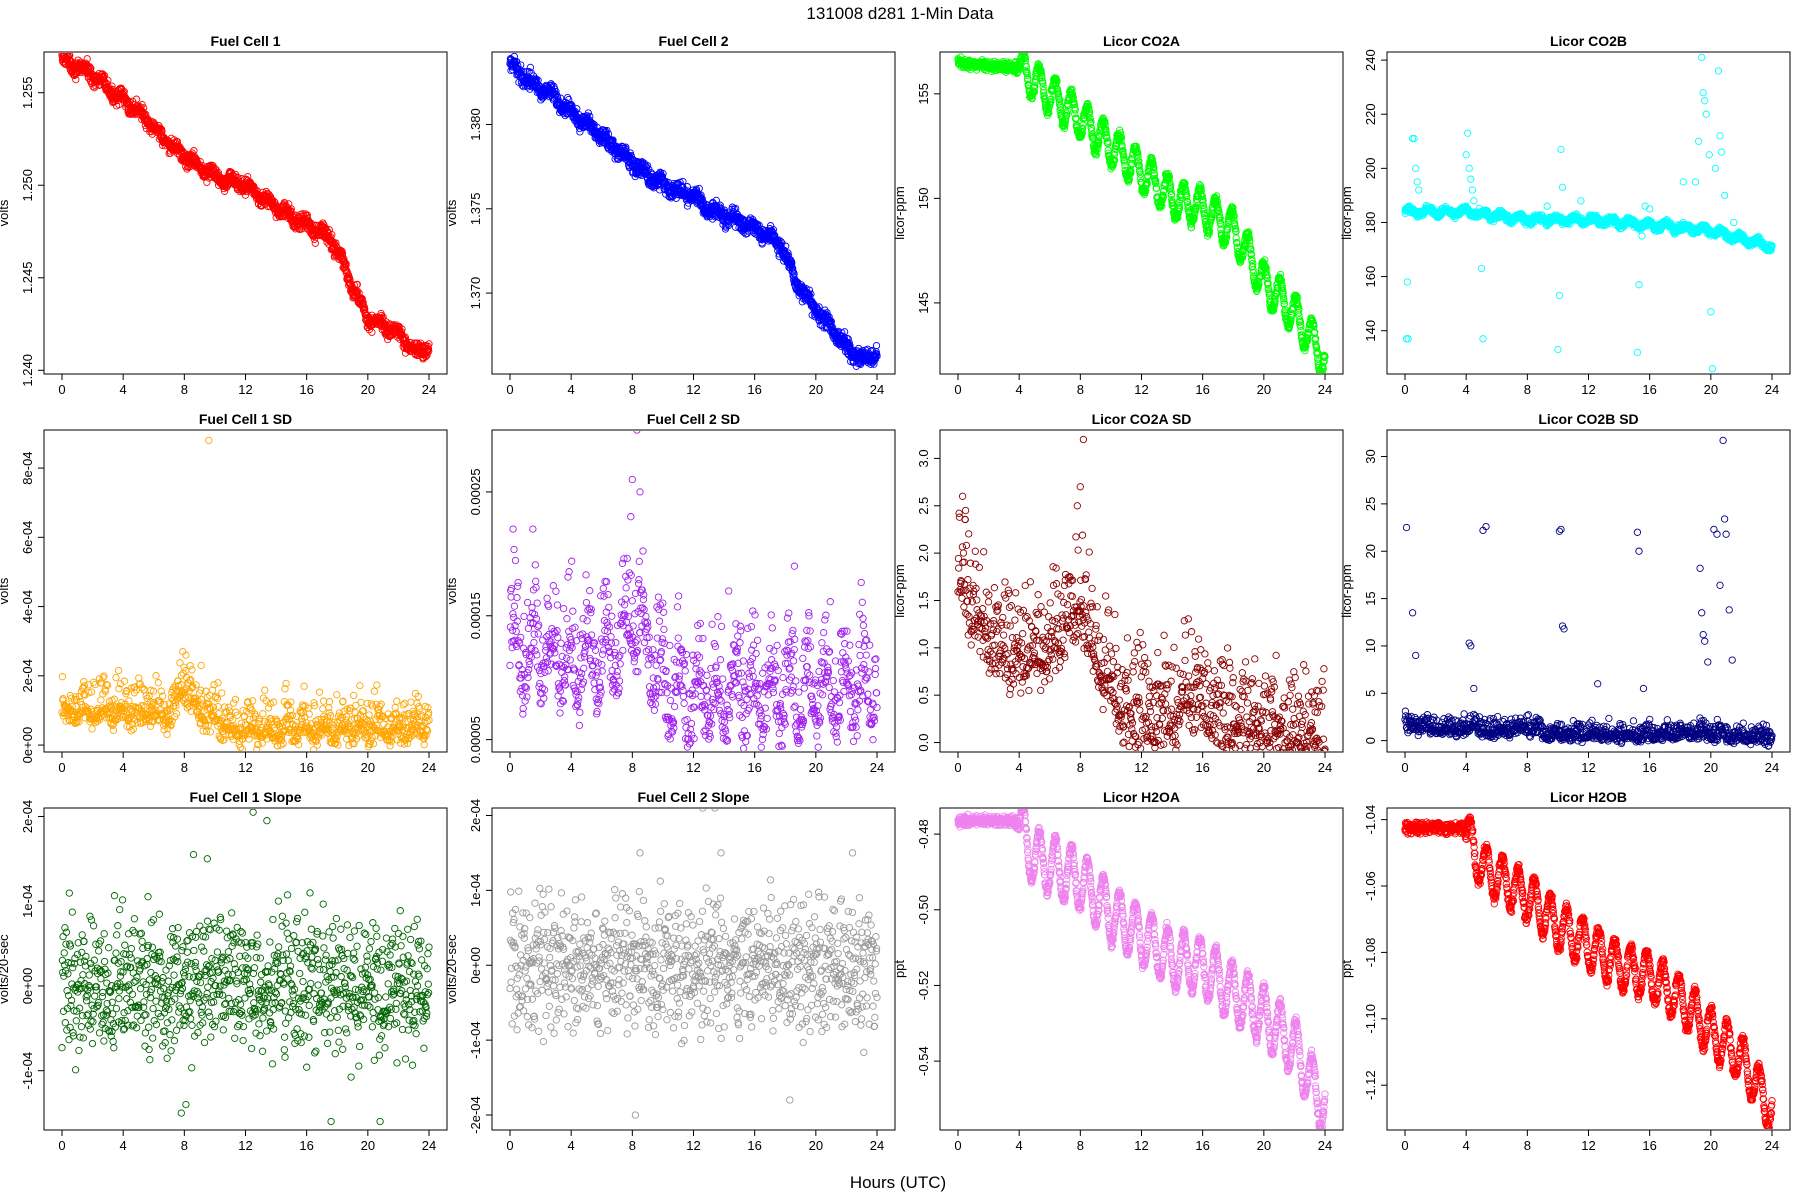 The width and height of the screenshot is (1800, 1200). Describe the element at coordinates (1588, 41) in the screenshot. I see `panel-title: Licor CO2B` at that location.